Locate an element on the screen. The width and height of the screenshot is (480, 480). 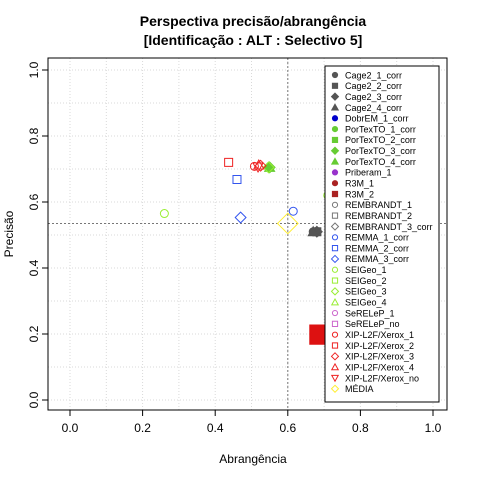
x-tick-label: 0.0 is located at coordinates (70, 428).